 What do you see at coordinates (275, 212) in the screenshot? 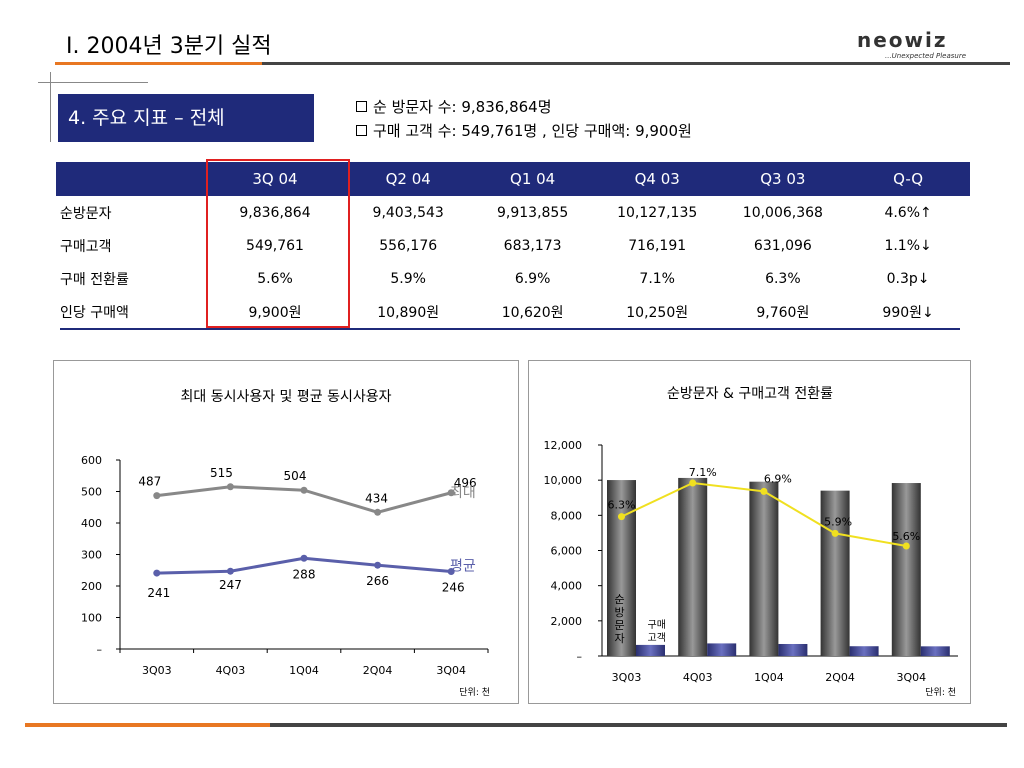
I see `table-cell: 9,836,864` at bounding box center [275, 212].